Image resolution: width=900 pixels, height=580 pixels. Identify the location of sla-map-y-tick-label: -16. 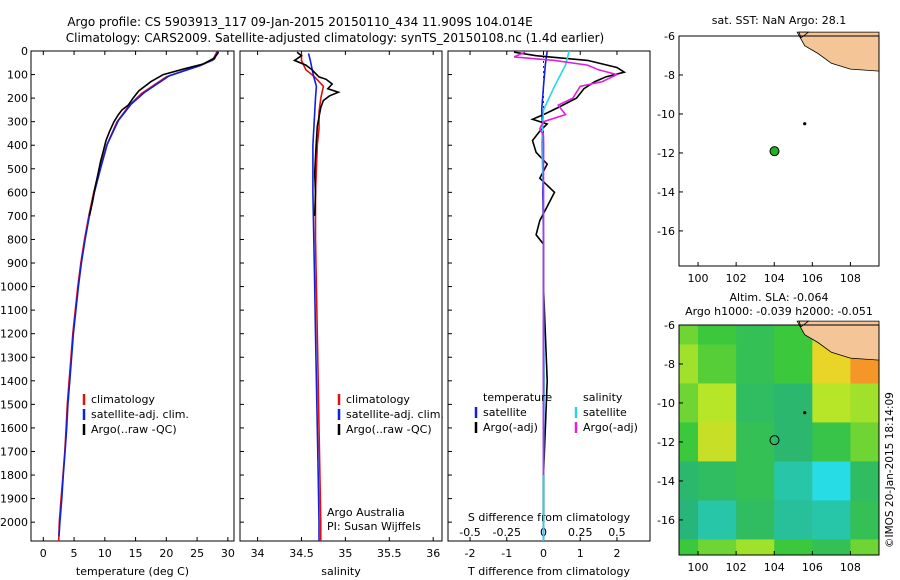
(666, 520).